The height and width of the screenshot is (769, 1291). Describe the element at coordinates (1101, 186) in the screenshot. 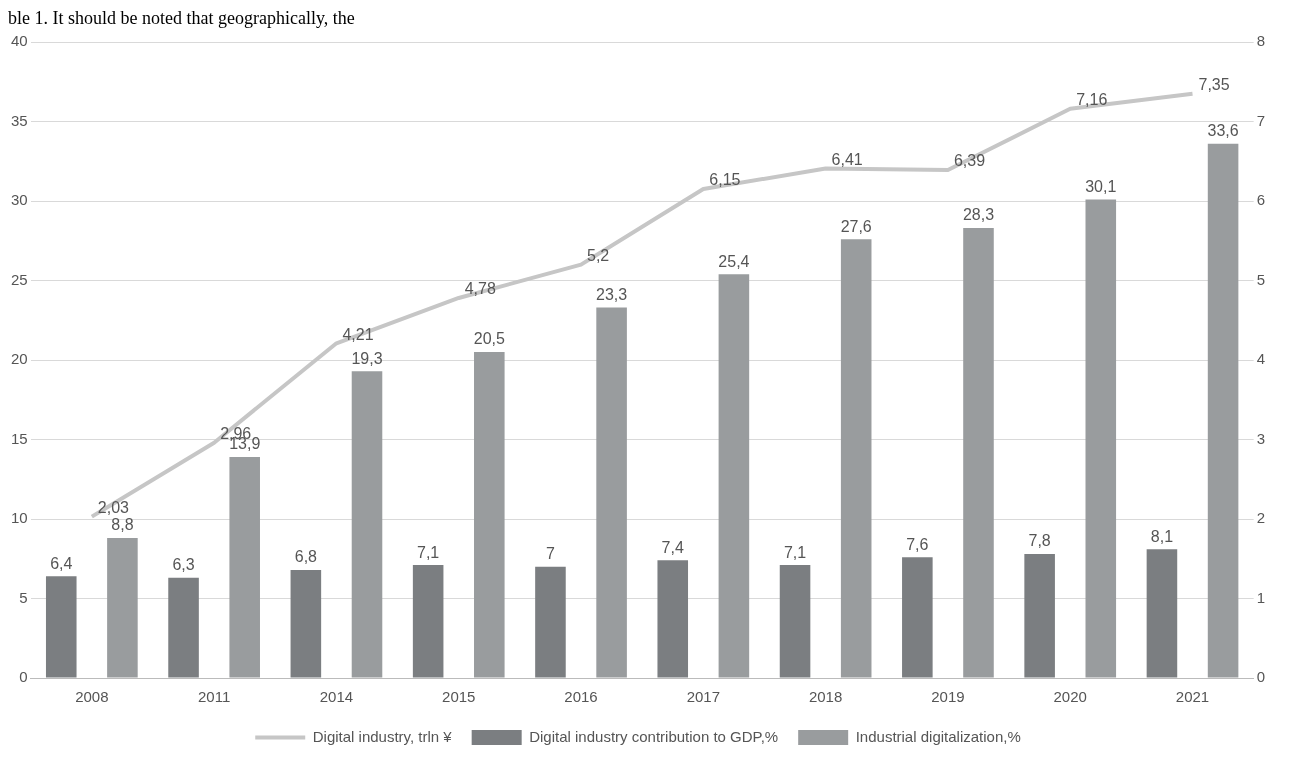

I see `data-label: 30,1` at that location.